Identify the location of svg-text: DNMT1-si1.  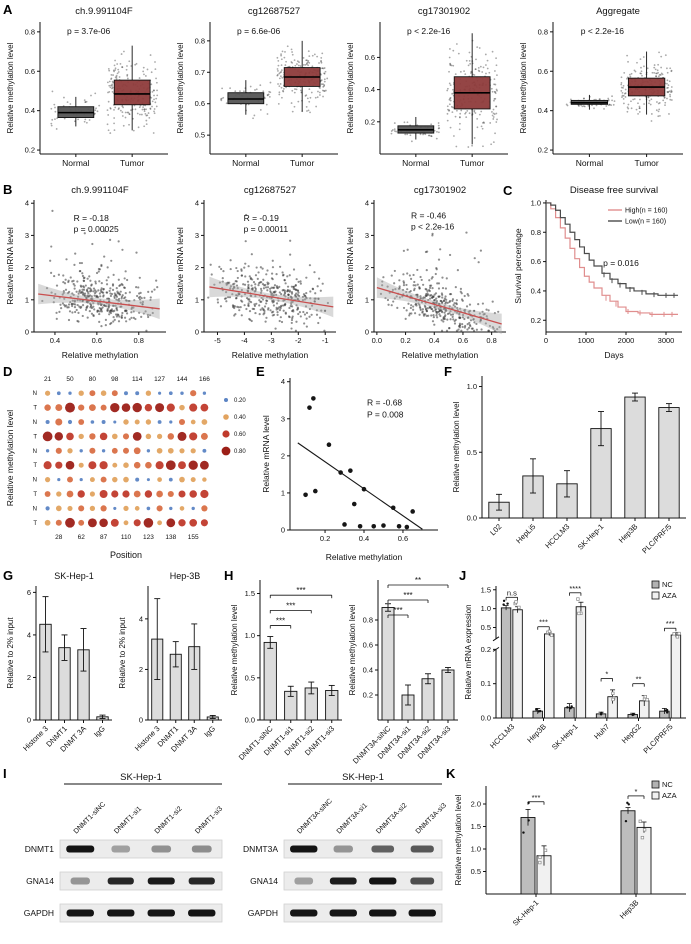
(128, 820).